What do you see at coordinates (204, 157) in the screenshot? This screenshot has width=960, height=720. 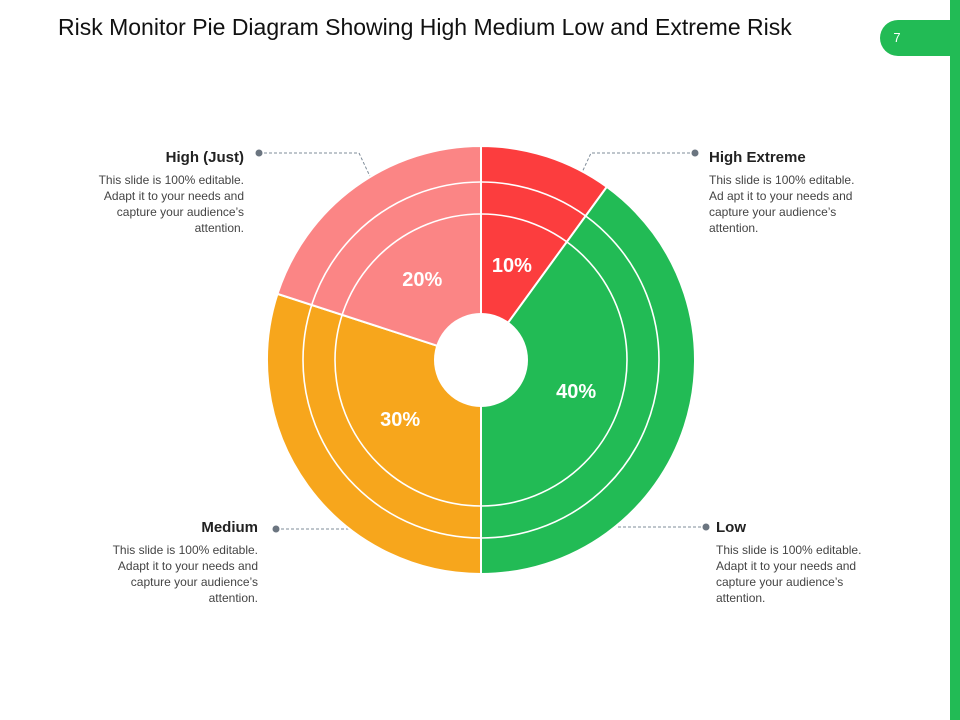 I see `callout-high-just-title: High (Just)` at bounding box center [204, 157].